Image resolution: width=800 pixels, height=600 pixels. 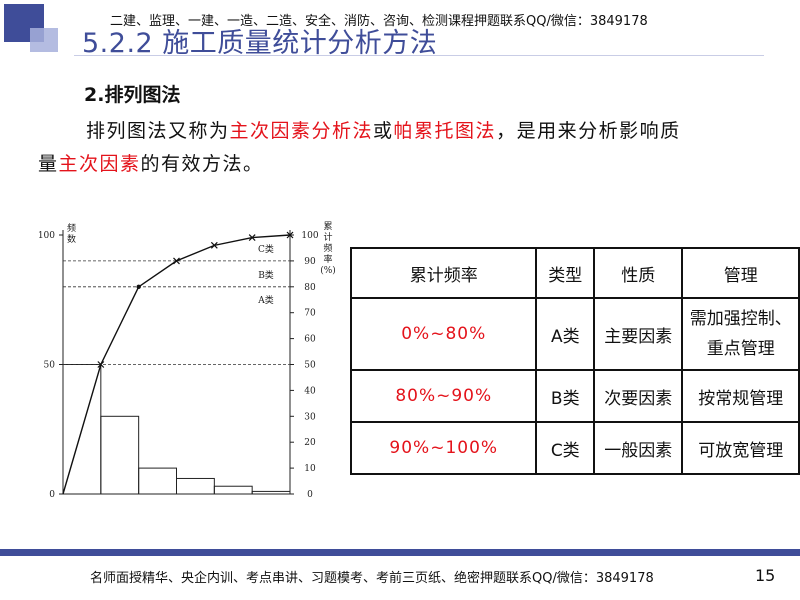 What do you see at coordinates (310, 469) in the screenshot?
I see `right-tick-label: 10` at bounding box center [310, 469].